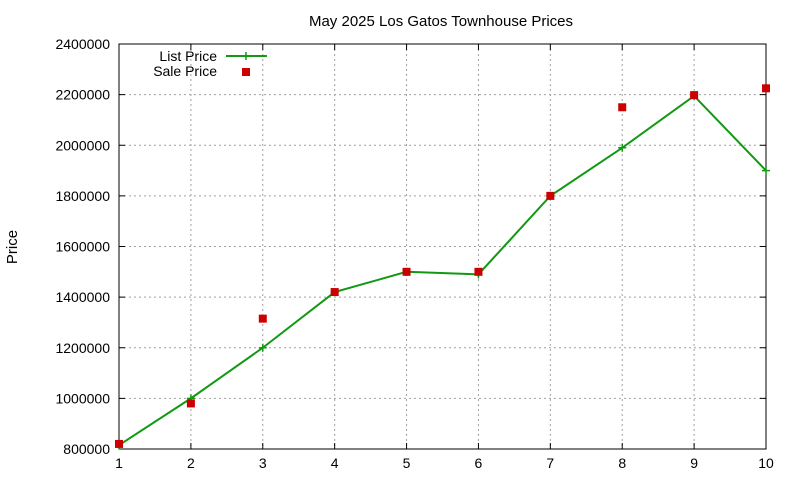  What do you see at coordinates (82, 297) in the screenshot?
I see `y-tick-label: 1400000` at bounding box center [82, 297].